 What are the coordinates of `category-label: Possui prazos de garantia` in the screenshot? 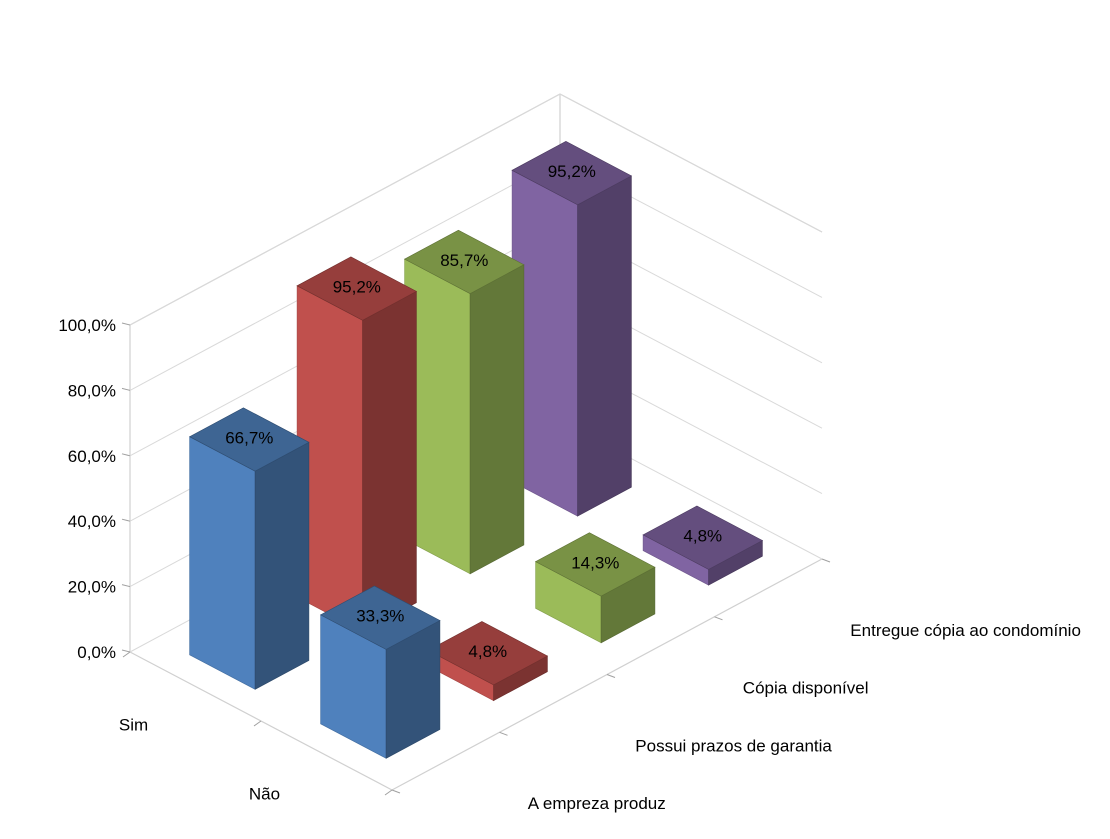 It's located at (733, 745).